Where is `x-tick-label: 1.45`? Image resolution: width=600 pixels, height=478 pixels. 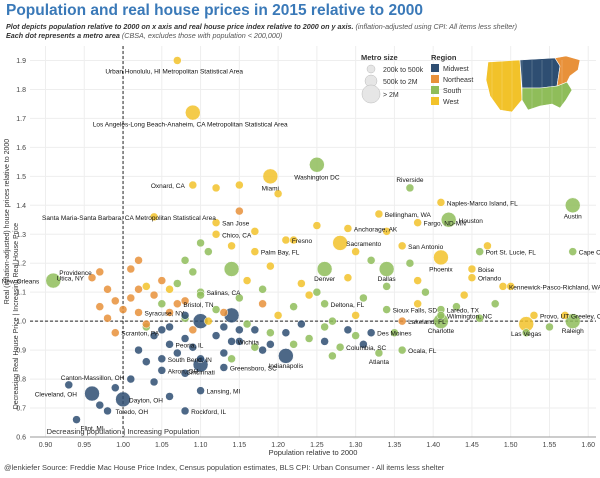
x-tick-label: 1.45 is located at coordinates (472, 445).